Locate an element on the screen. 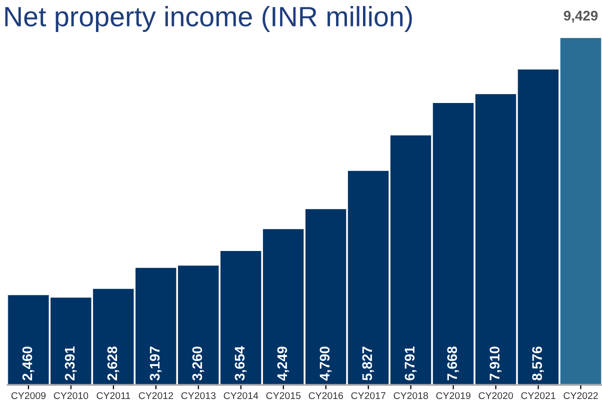  data-label: 7,668 is located at coordinates (453, 363).